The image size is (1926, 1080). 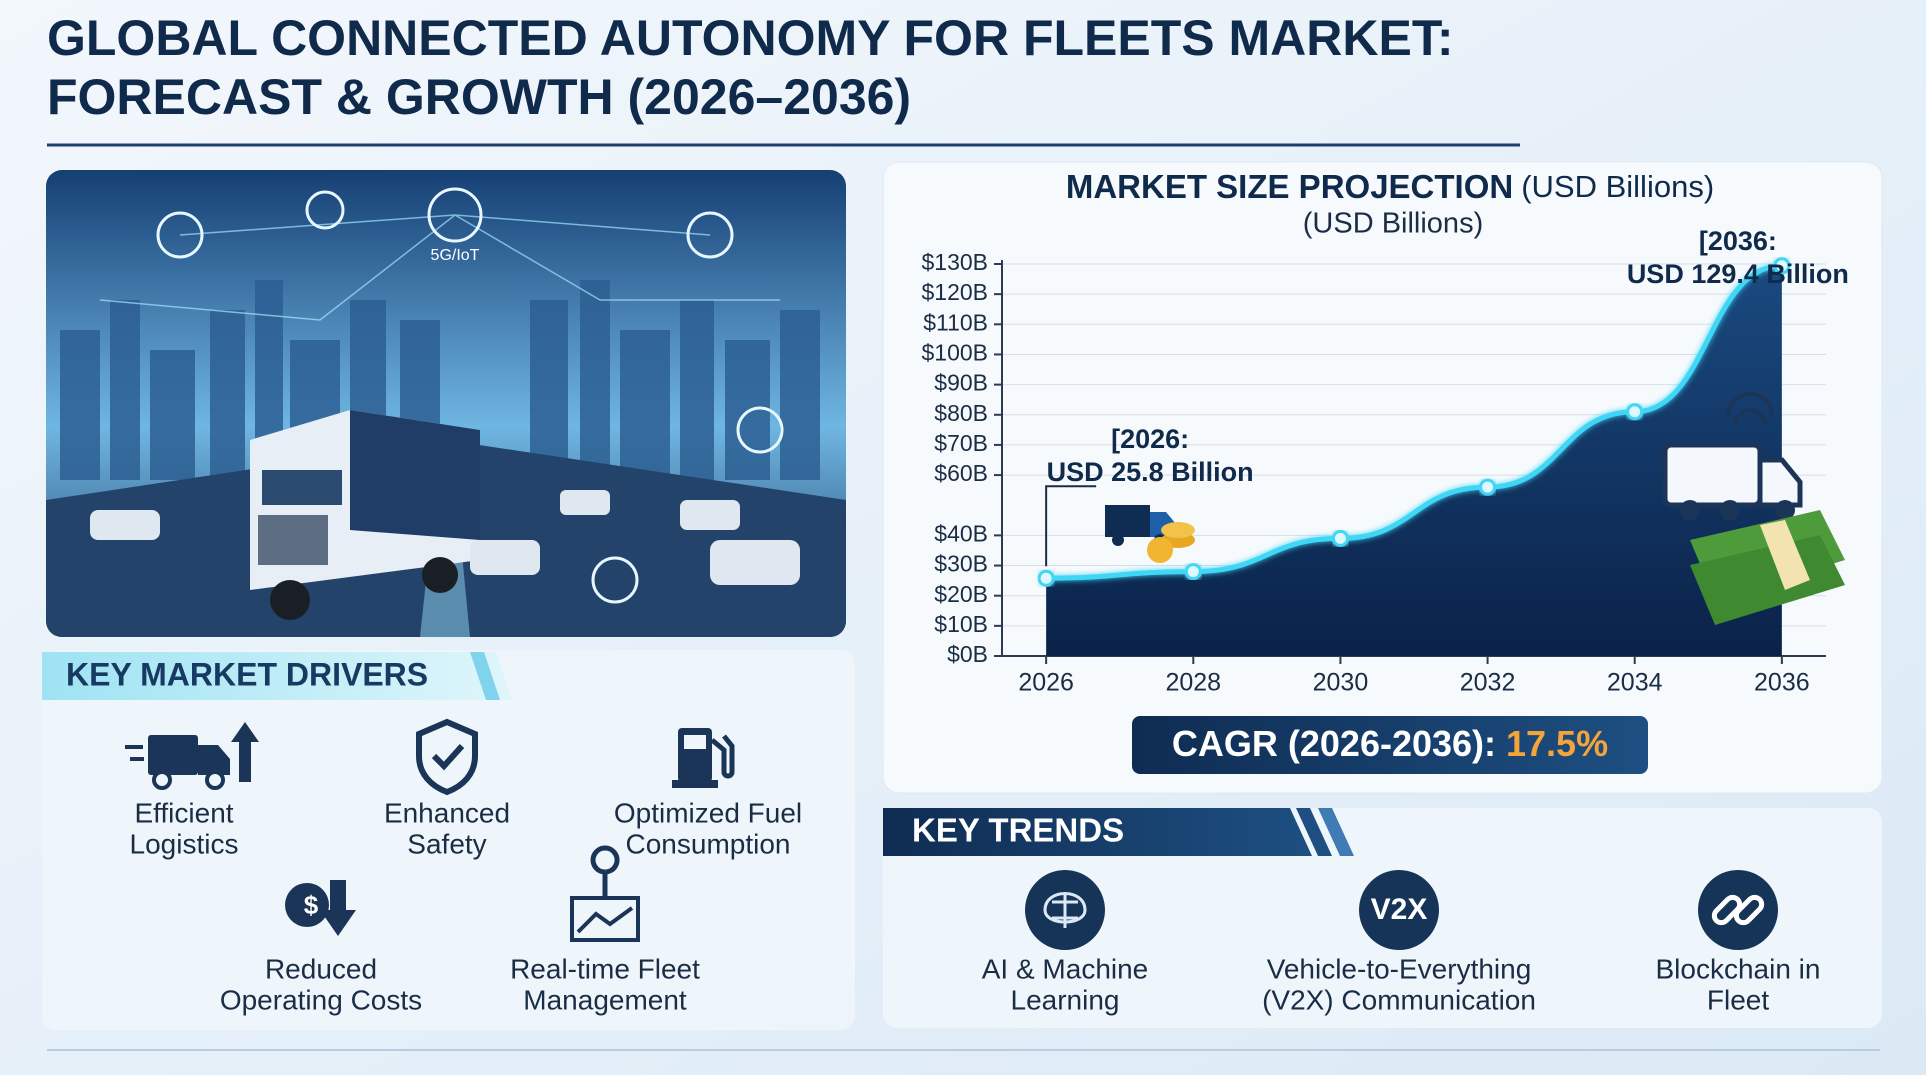 I want to click on cagr: CAGR (2026-2036): 17.5%, so click(x=1390, y=743).